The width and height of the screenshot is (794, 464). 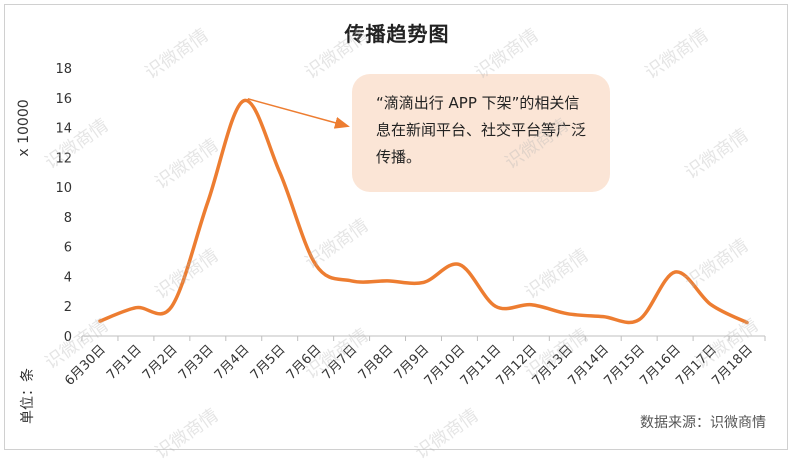 I want to click on y-tick-label: 4, so click(x=68, y=277).